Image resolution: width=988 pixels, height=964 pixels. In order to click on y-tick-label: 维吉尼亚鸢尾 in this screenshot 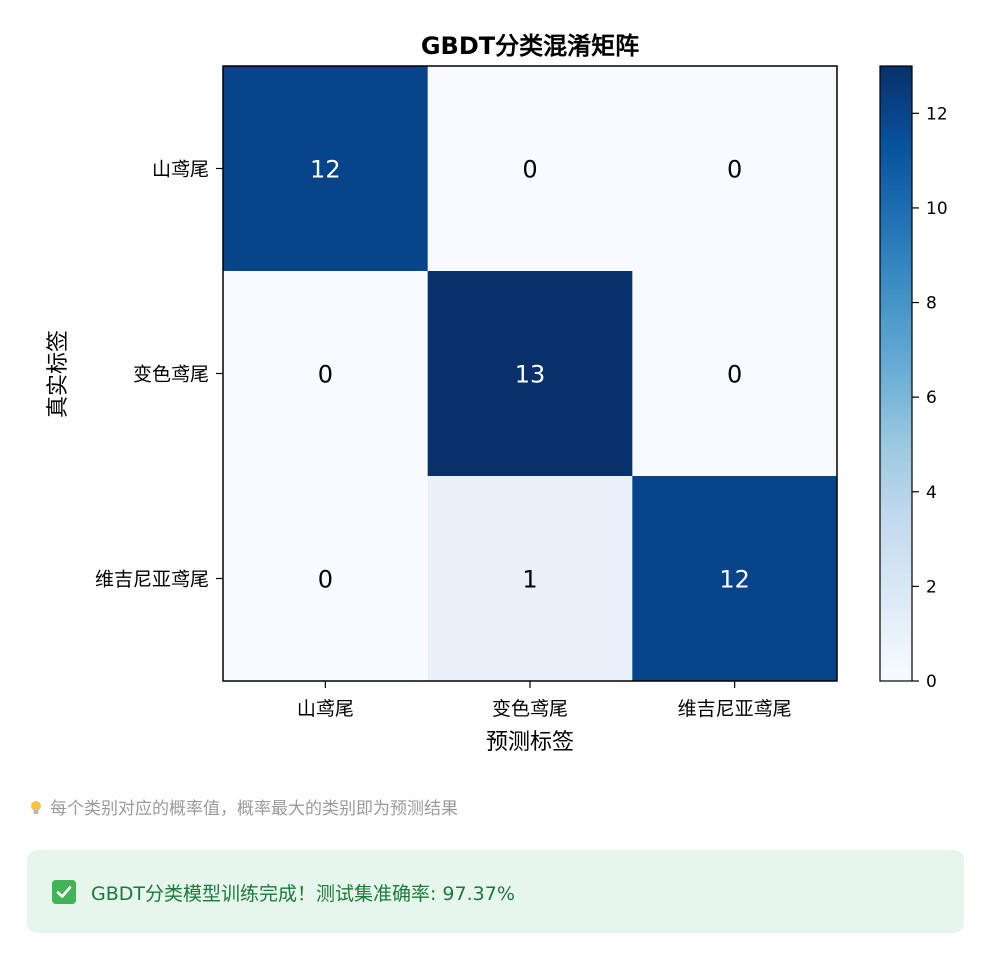, I will do `click(152, 580)`.